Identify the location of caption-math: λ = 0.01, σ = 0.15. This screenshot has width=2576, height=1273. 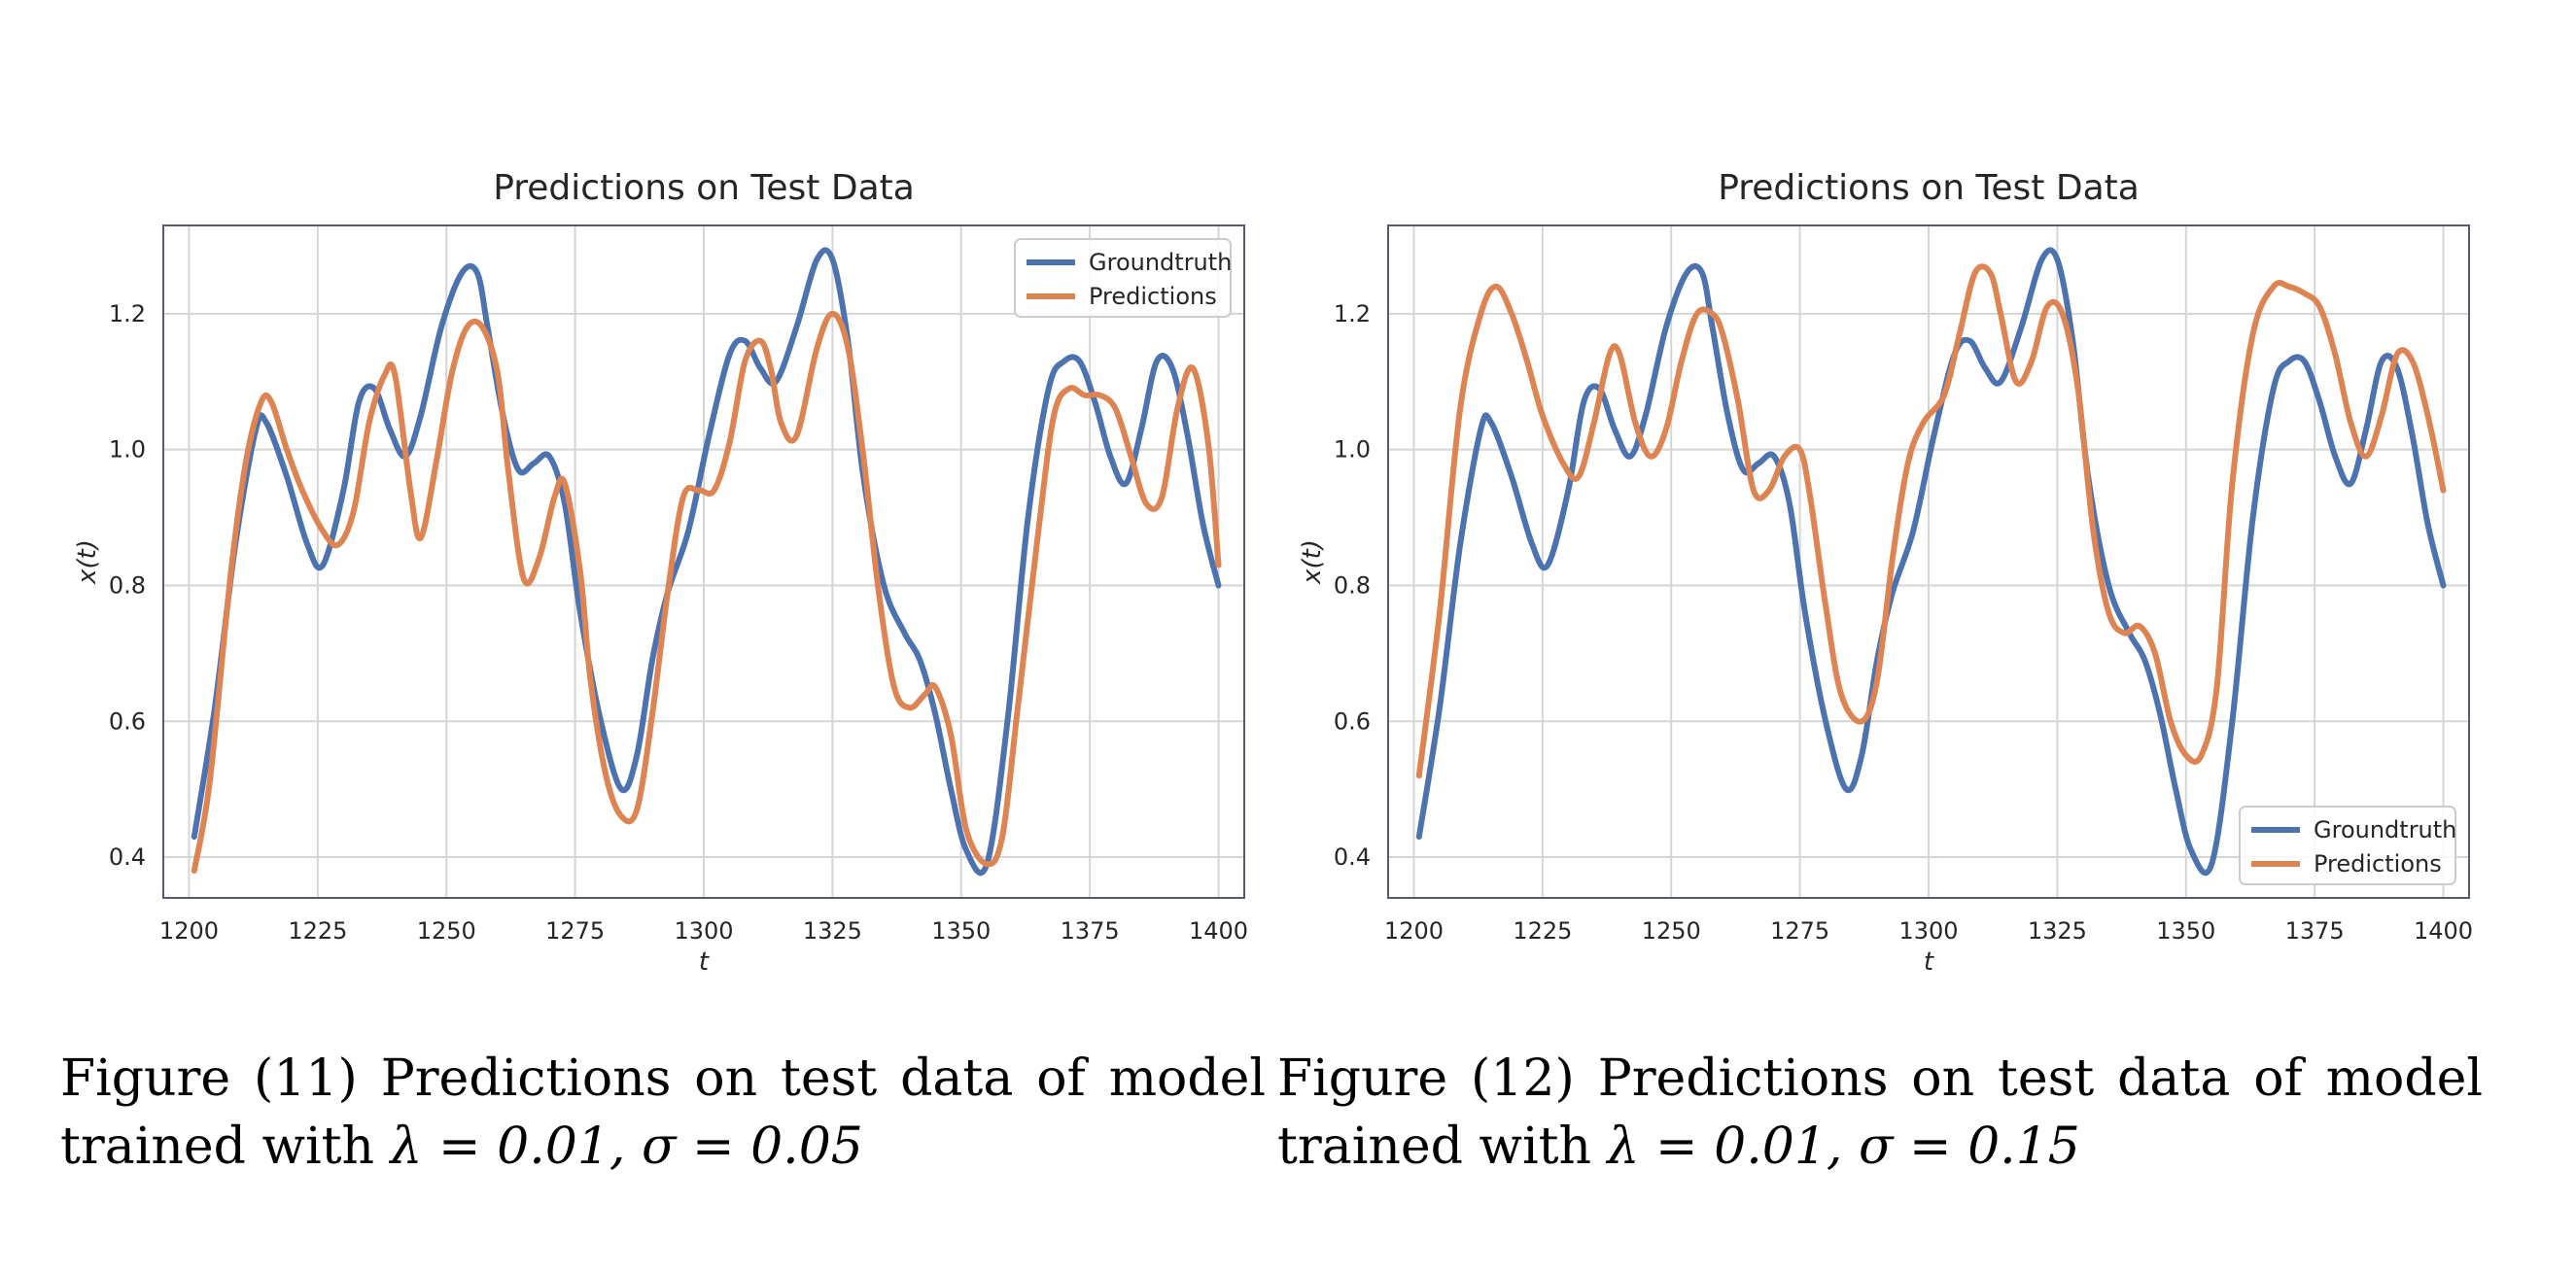
(1843, 1147).